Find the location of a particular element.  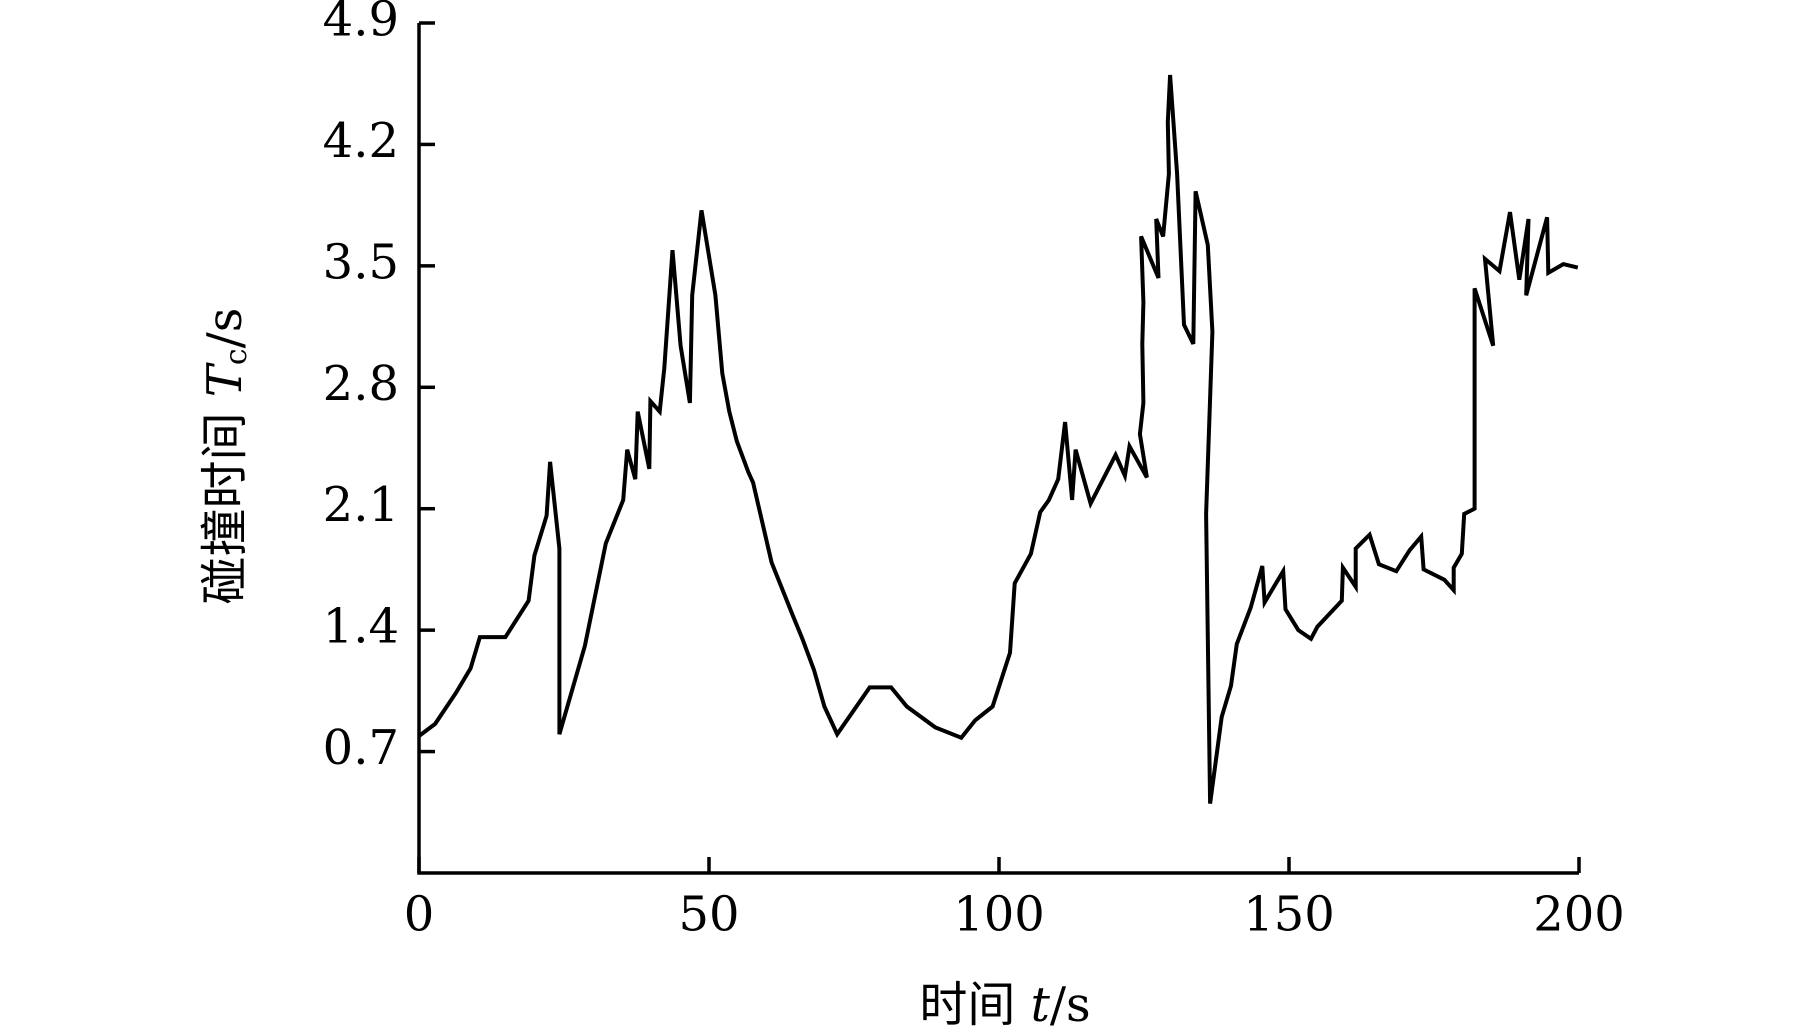

x-label-text: 时间 is located at coordinates (974, 1005).